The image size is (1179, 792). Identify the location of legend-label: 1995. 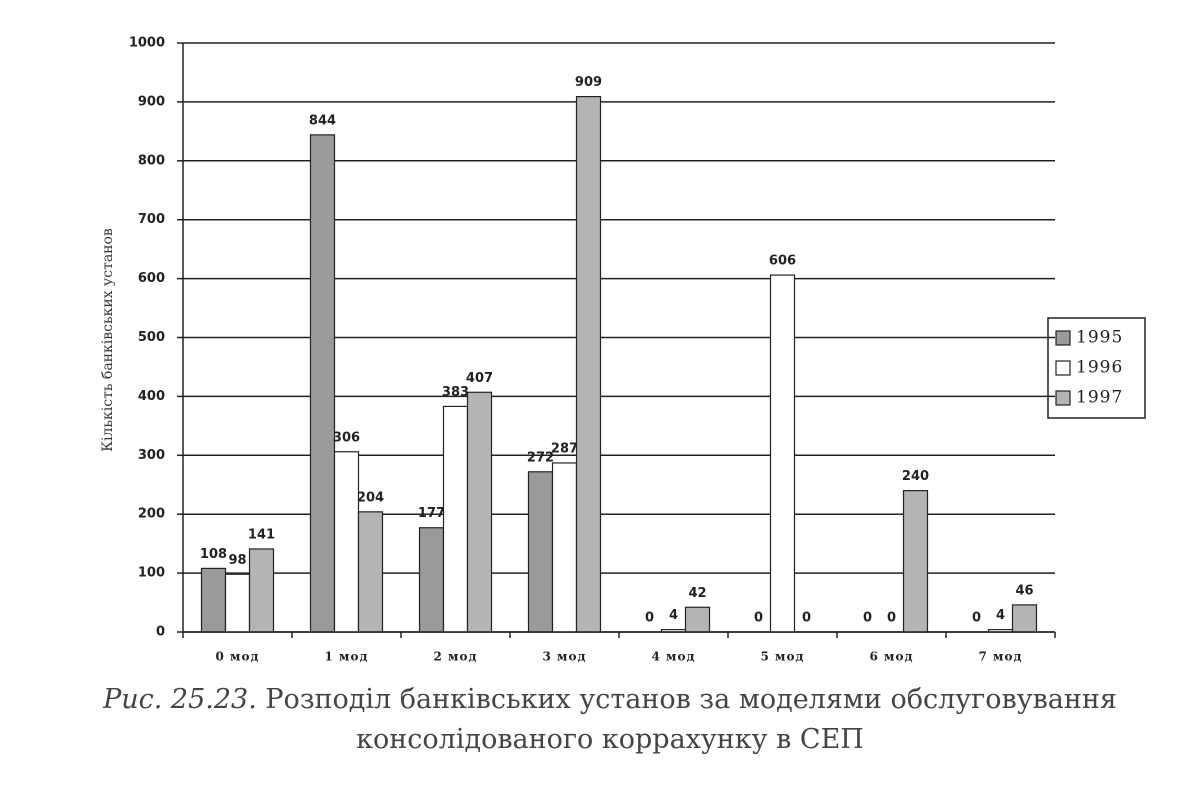
(1099, 338).